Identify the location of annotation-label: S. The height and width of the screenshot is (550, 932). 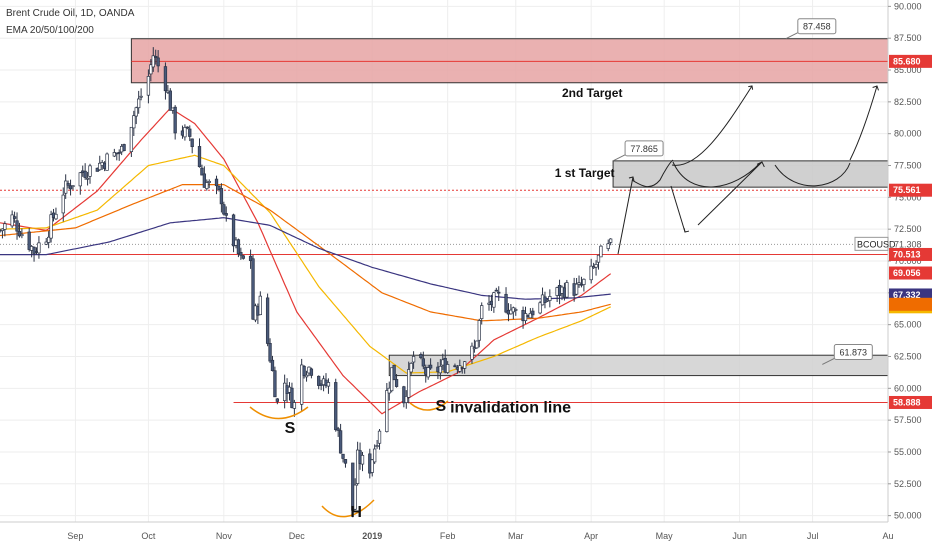
(290, 428).